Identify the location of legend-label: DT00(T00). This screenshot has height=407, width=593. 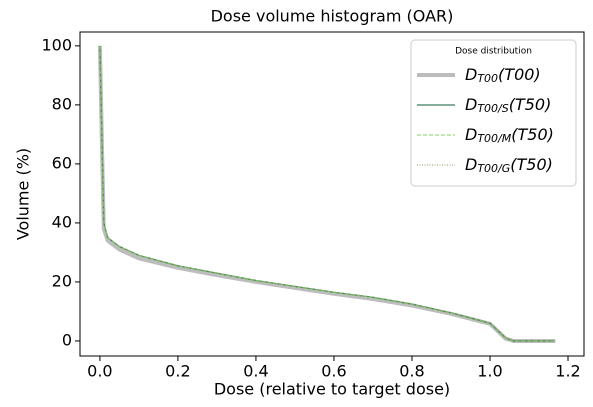
(503, 75).